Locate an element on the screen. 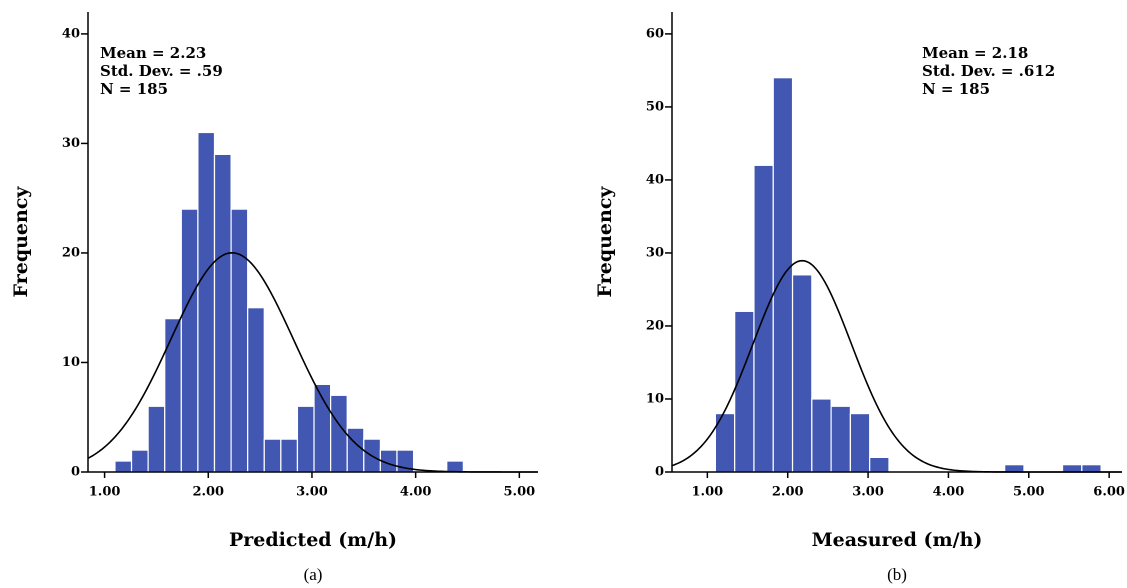 The width and height of the screenshot is (1127, 588). y-tick-label: 50 is located at coordinates (655, 106).